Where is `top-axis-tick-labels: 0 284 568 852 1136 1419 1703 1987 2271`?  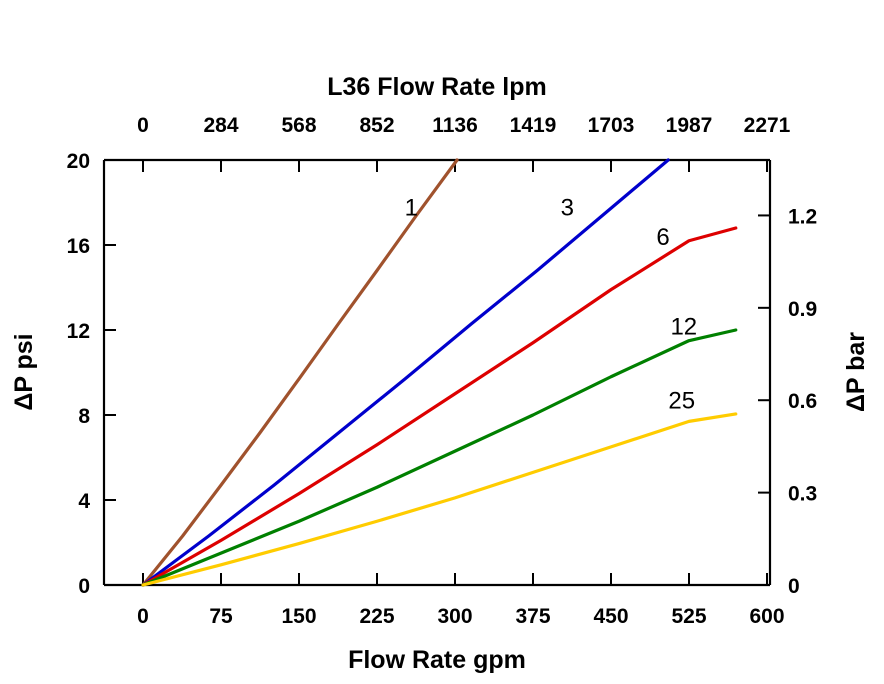 top-axis-tick-labels: 0 284 568 852 1136 1419 1703 1987 2271 is located at coordinates (464, 125).